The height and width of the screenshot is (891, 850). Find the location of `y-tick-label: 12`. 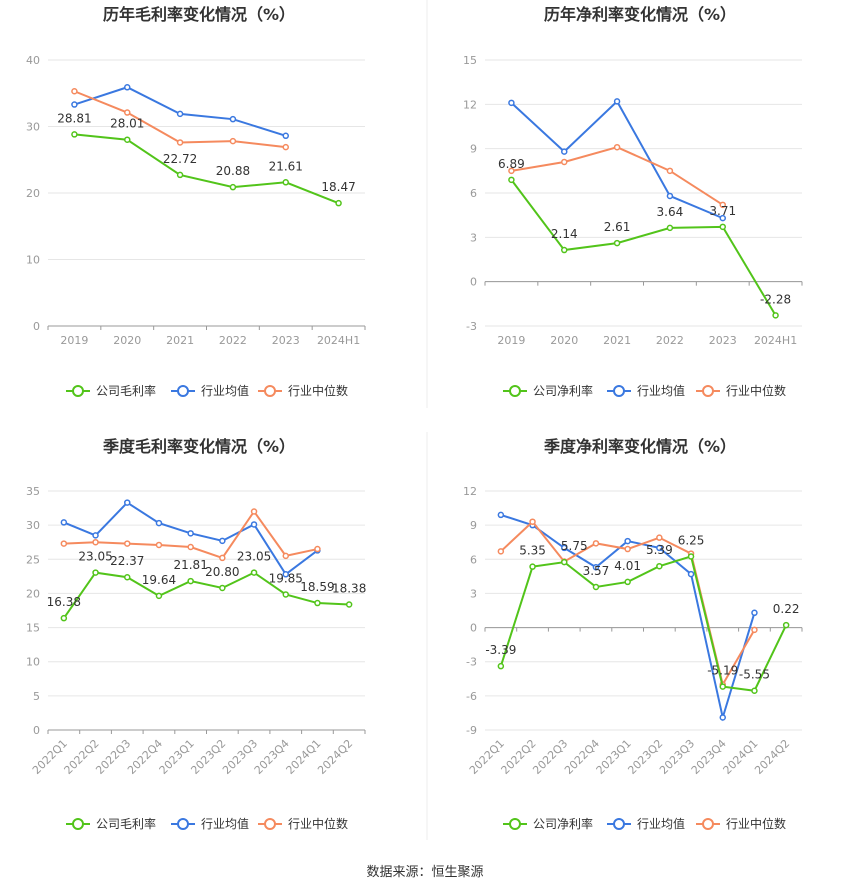

y-tick-label: 12 is located at coordinates (470, 104).